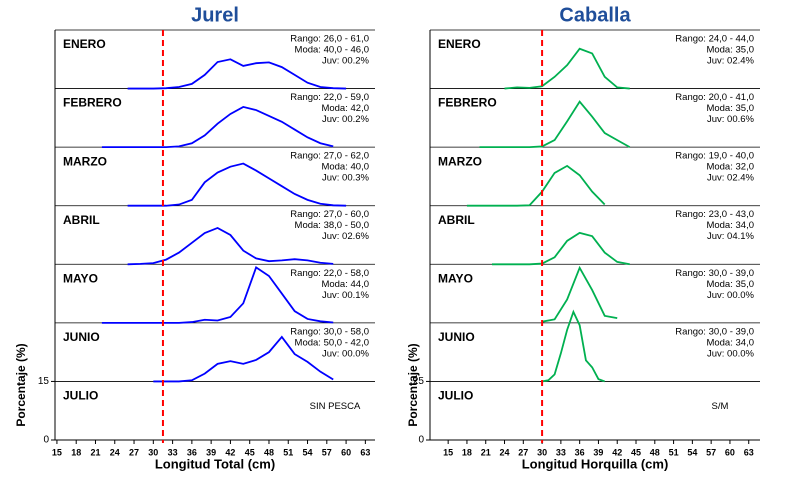 This screenshot has height=478, width=787. What do you see at coordinates (714, 156) in the screenshot?
I see `annotation: Rango: 19,0 - 40,0` at bounding box center [714, 156].